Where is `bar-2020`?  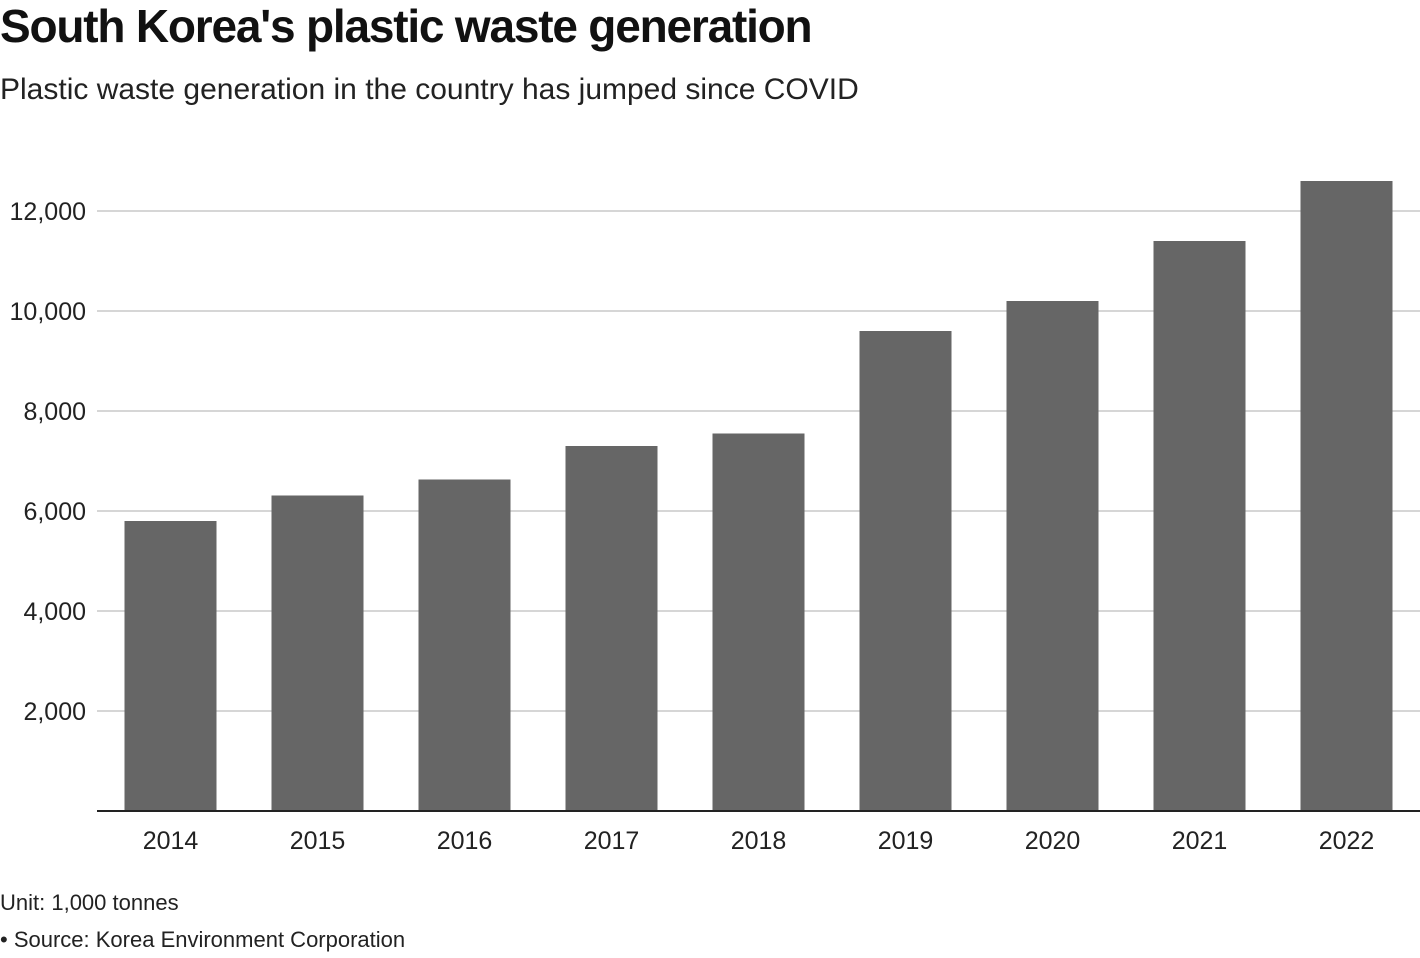
bar-2020 is located at coordinates (1052, 556).